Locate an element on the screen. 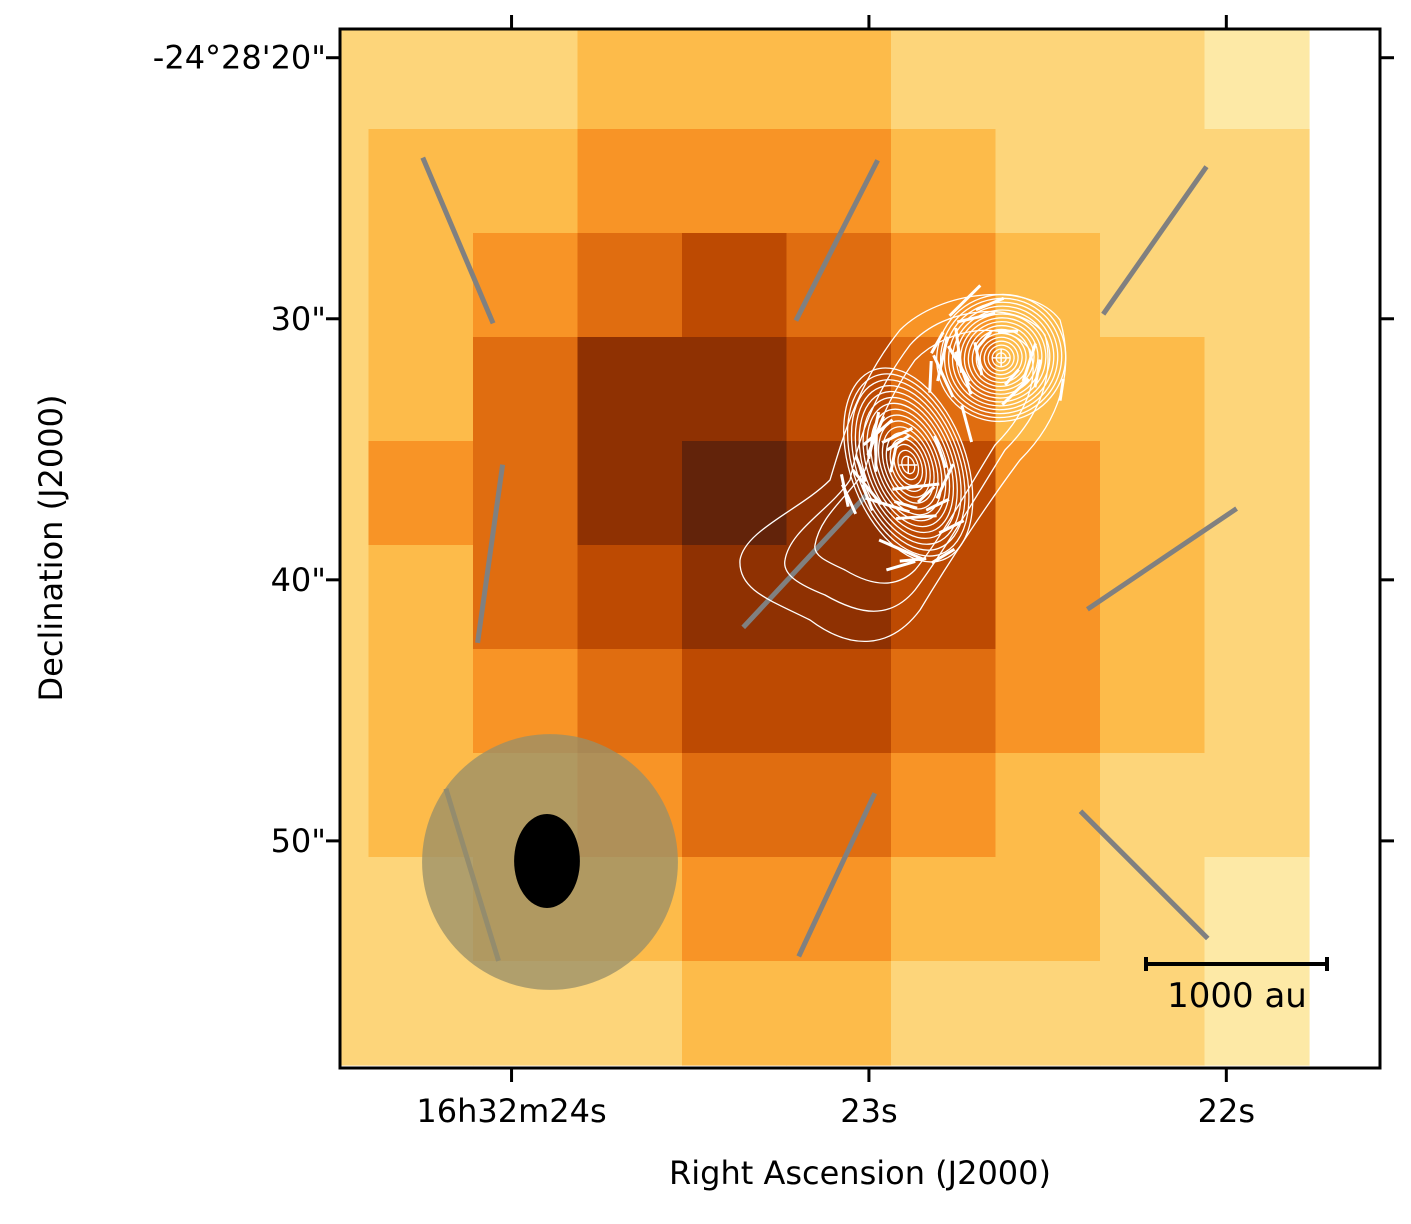 The width and height of the screenshot is (1411, 1224). y-tick-label: 40" is located at coordinates (298, 580).